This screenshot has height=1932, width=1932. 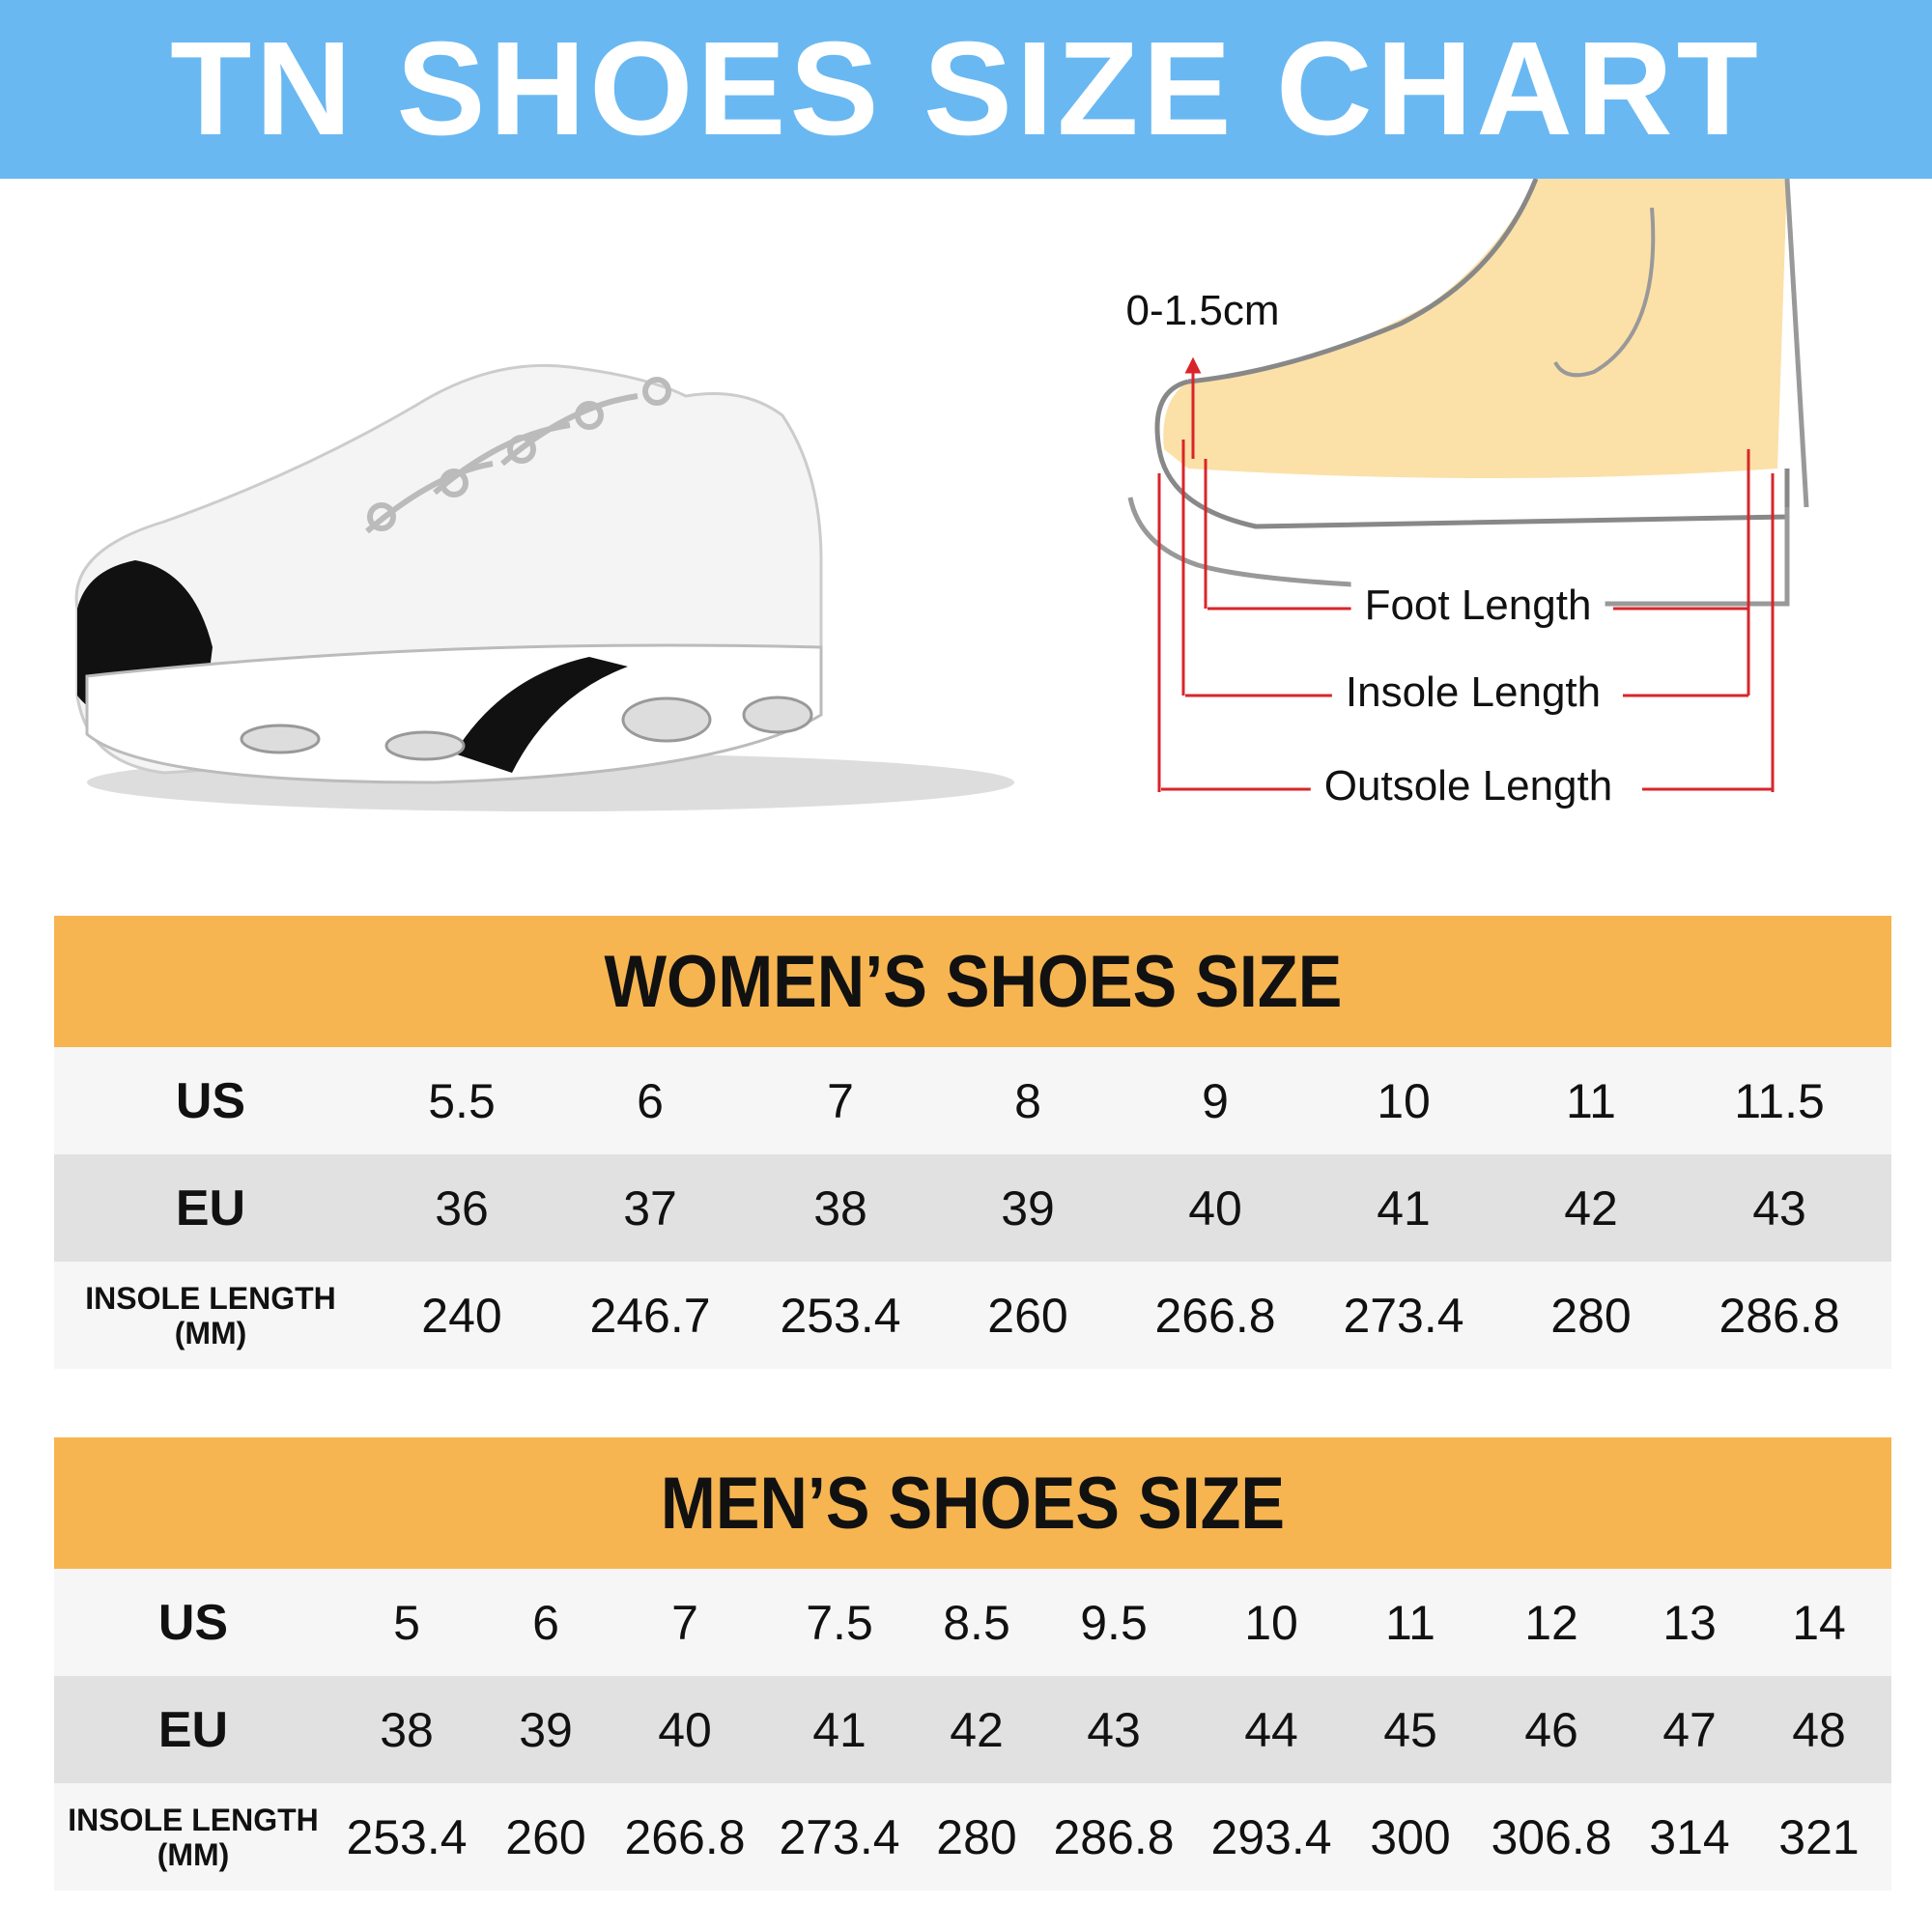 I want to click on womens-table-header: WOMEN’S SHOES SIZE, so click(x=972, y=981).